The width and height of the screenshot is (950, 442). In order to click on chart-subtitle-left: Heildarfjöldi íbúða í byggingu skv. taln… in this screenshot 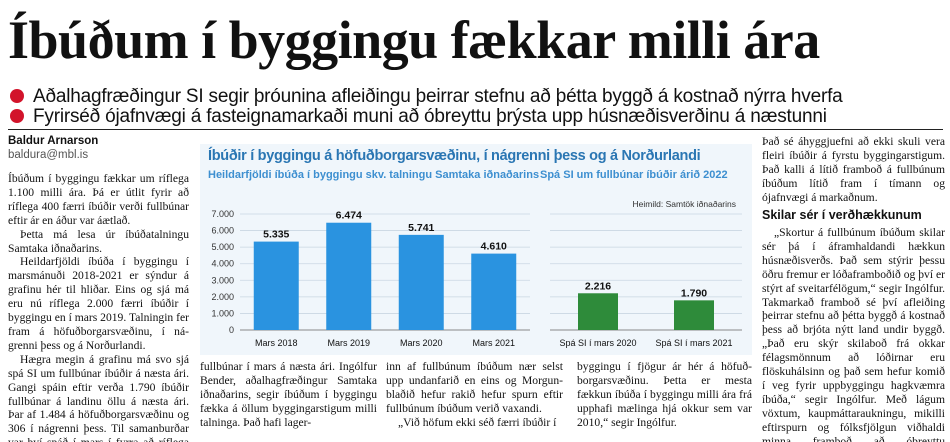, I will do `click(374, 175)`.